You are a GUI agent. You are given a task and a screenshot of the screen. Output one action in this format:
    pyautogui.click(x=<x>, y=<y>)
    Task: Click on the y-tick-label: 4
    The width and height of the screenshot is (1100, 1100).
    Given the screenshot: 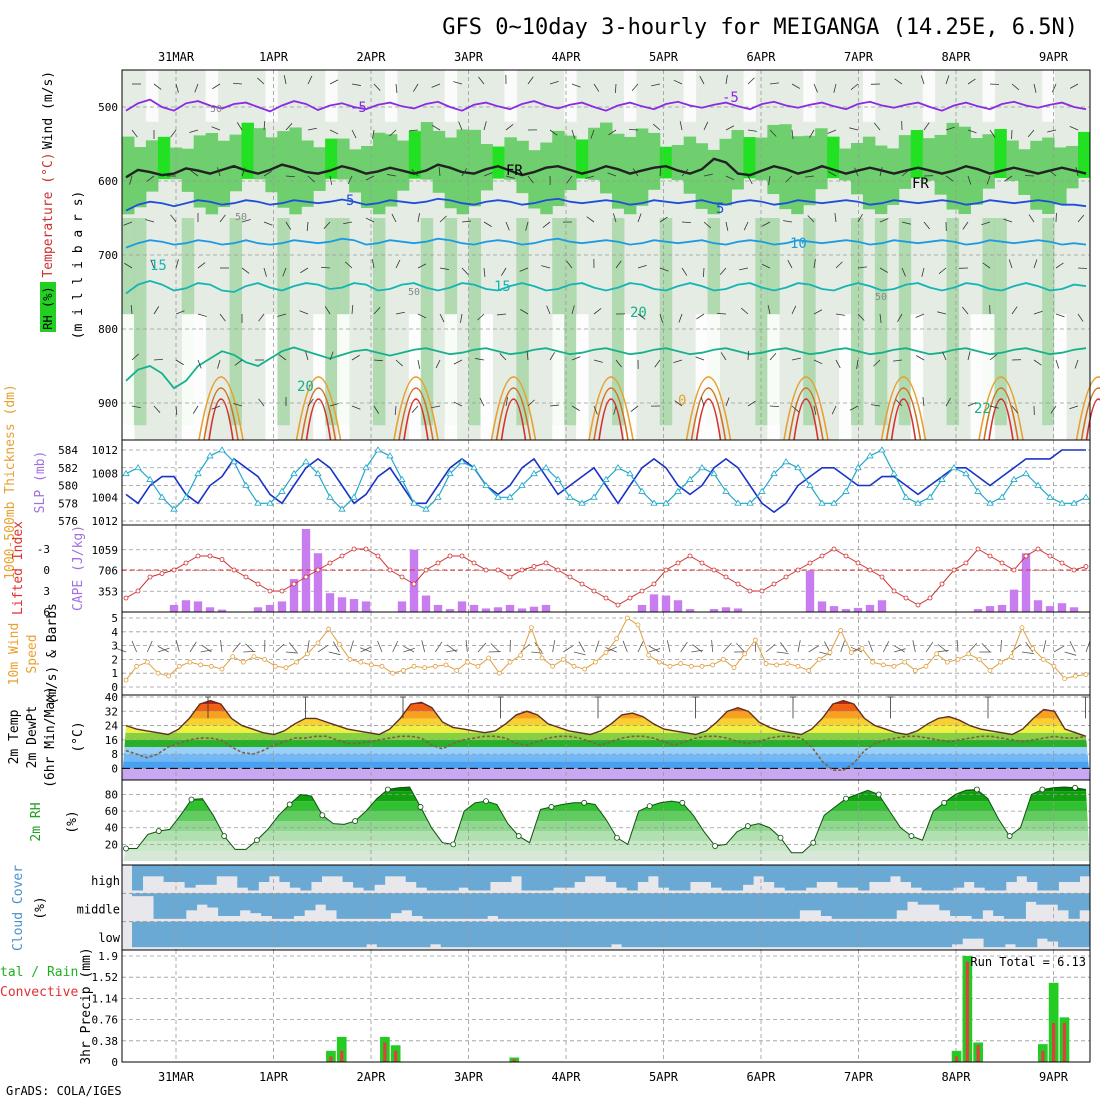 What is the action you would take?
    pyautogui.click(x=114, y=632)
    